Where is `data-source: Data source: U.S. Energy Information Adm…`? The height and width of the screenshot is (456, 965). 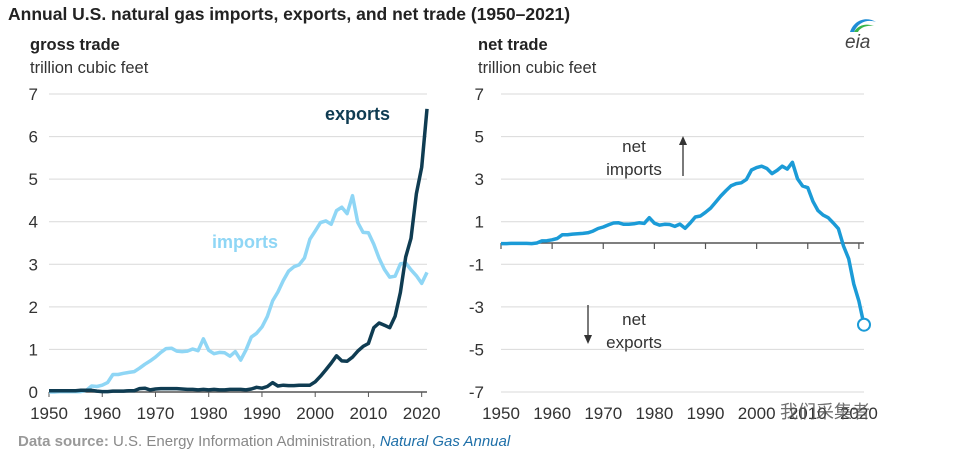
data-source: Data source: U.S. Energy Information Adm… is located at coordinates (264, 441).